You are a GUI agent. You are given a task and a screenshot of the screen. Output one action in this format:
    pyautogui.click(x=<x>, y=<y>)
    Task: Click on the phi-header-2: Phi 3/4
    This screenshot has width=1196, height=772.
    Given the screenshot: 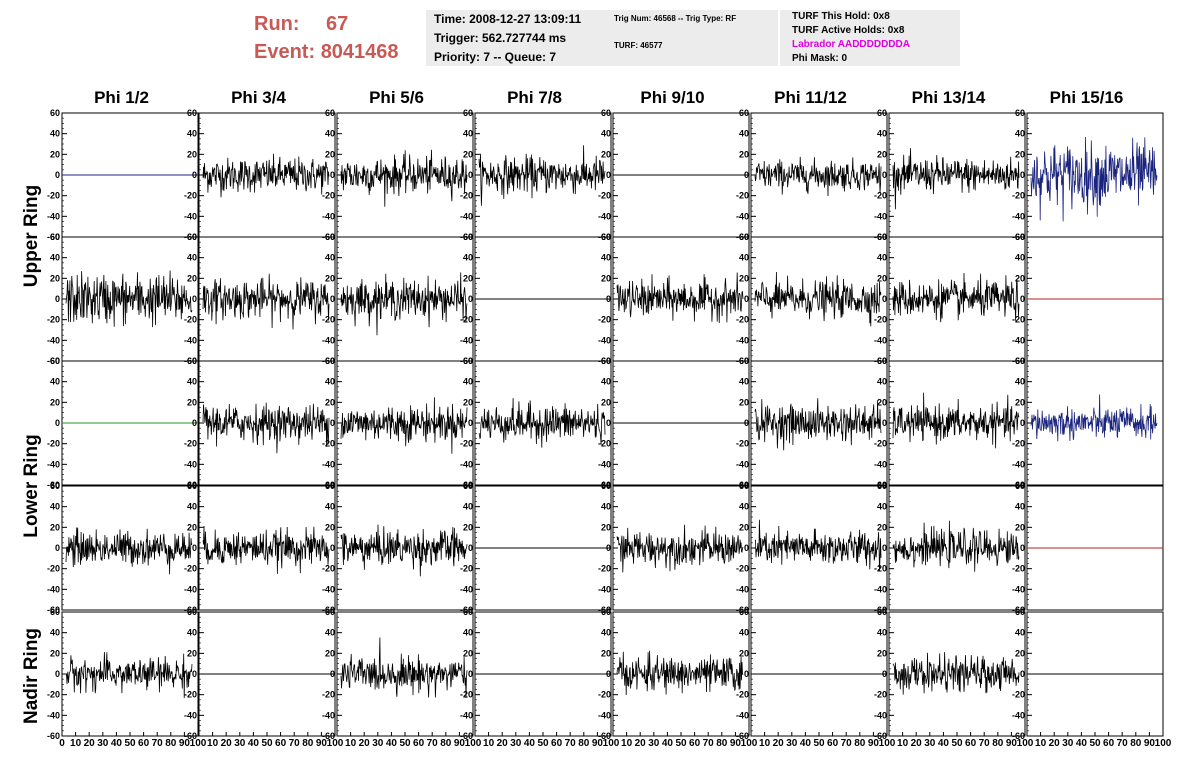 What is the action you would take?
    pyautogui.click(x=258, y=97)
    